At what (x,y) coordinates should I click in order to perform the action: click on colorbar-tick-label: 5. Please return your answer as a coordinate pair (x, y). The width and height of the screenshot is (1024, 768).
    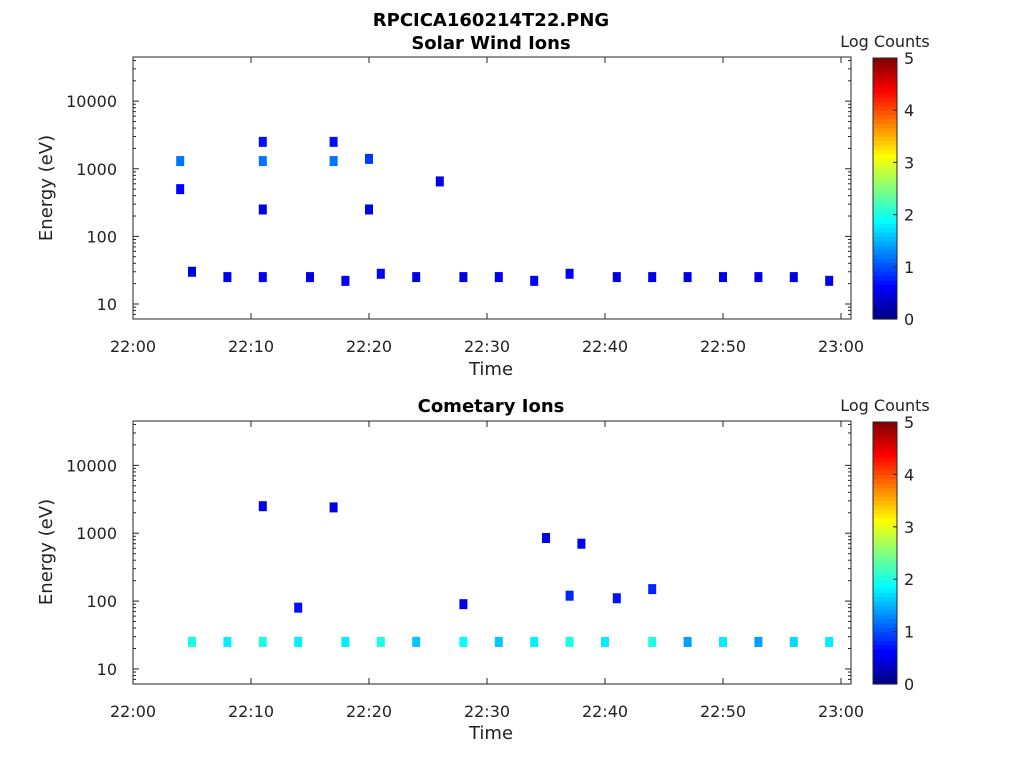
    Looking at the image, I should click on (909, 58).